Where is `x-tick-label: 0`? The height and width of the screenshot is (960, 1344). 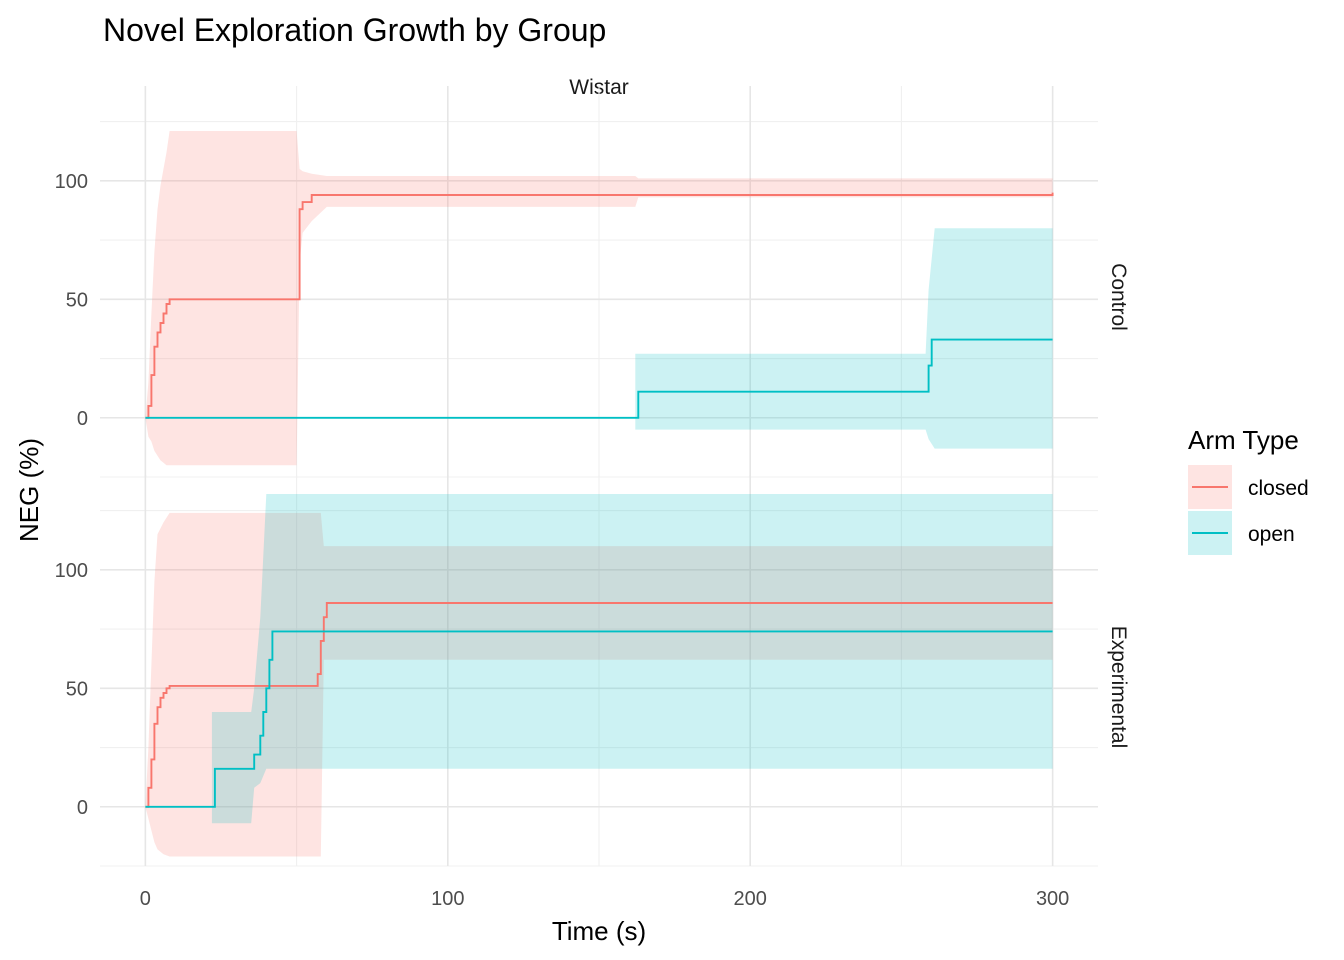 x-tick-label: 0 is located at coordinates (145, 899).